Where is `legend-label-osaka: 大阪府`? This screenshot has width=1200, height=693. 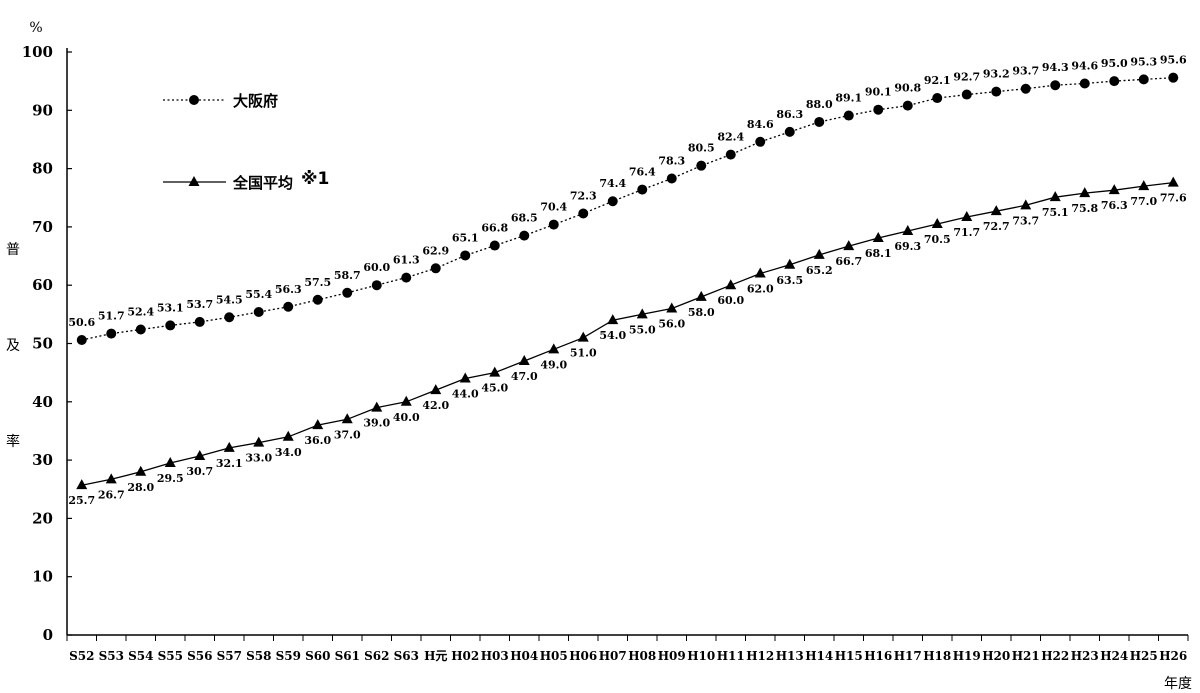
legend-label-osaka: 大阪府 is located at coordinates (255, 101).